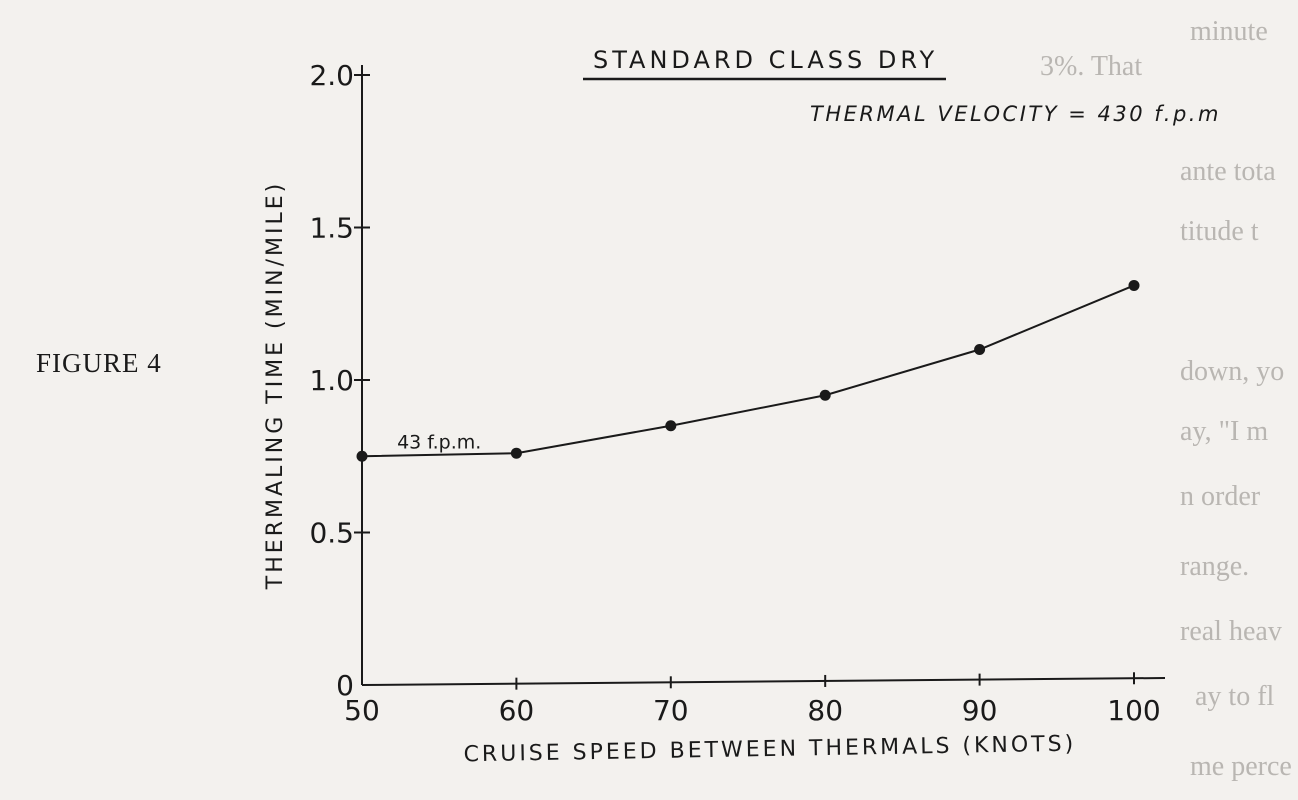 Image resolution: width=1298 pixels, height=800 pixels. I want to click on figure-label: FIGURE 4, so click(99, 363).